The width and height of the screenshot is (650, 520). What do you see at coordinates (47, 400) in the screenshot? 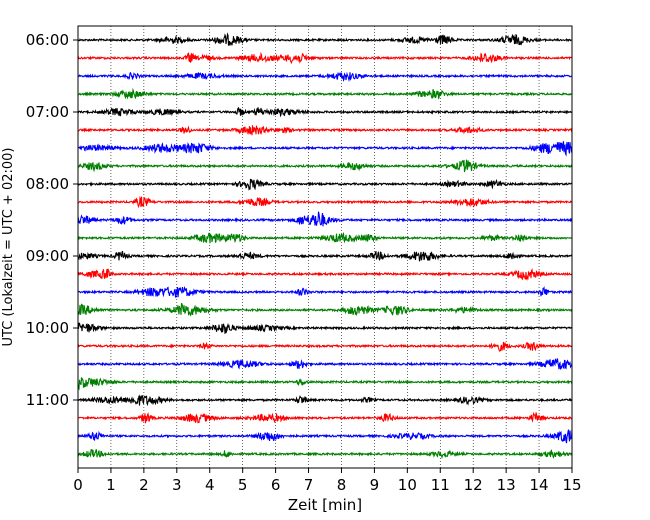
I see `y-tick-label: 11:00` at bounding box center [47, 400].